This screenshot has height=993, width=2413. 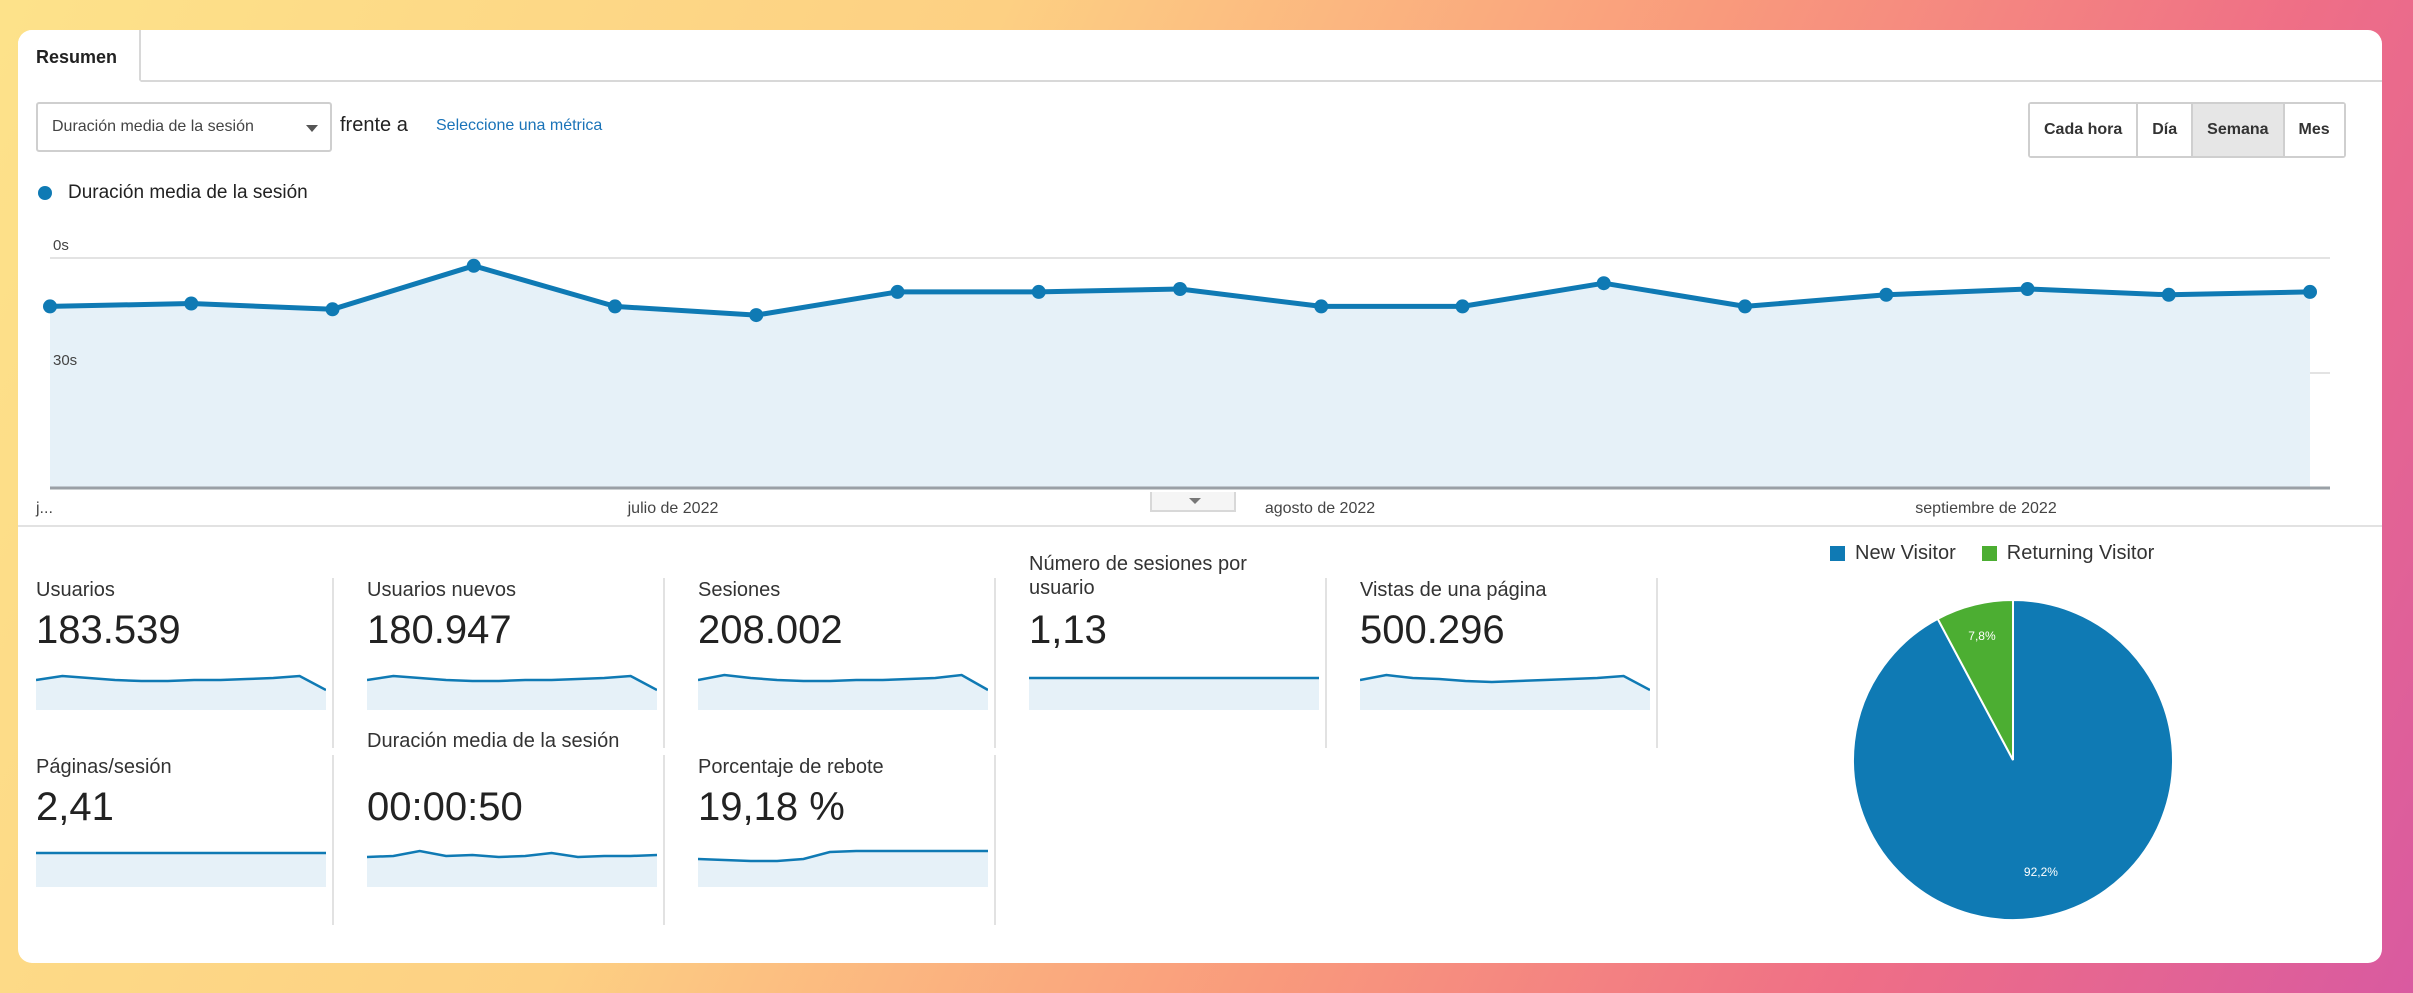 What do you see at coordinates (1200, 56) in the screenshot?
I see `tab-bar: Resumen` at bounding box center [1200, 56].